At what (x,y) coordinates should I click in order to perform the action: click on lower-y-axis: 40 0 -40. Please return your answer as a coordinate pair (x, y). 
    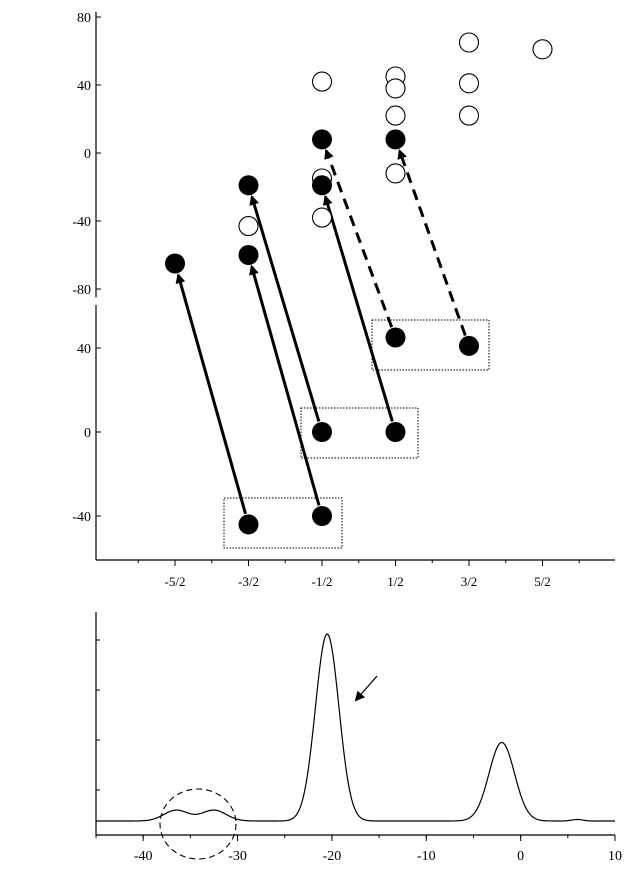
    Looking at the image, I should click on (86, 432).